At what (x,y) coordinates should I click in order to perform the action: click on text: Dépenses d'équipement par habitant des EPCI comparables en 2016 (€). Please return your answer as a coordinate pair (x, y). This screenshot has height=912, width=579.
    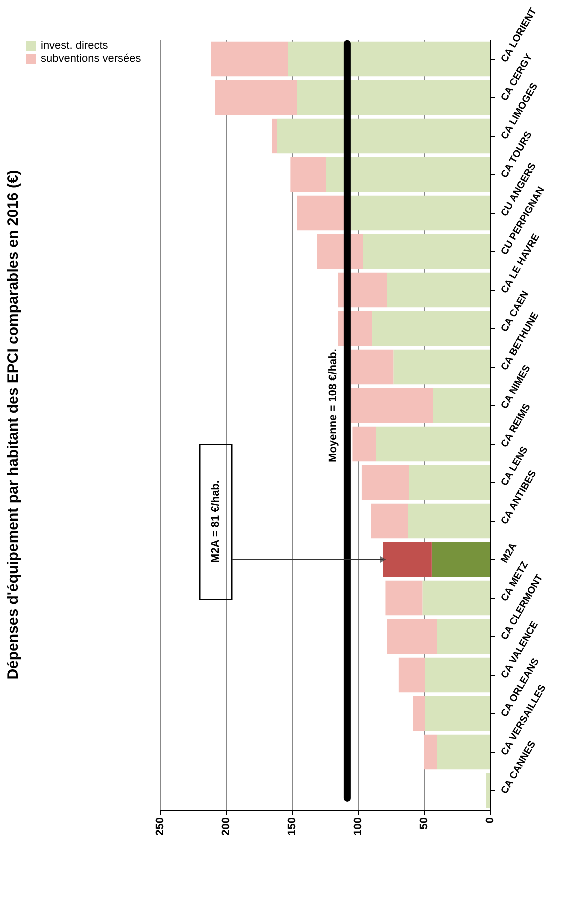
    Looking at the image, I should click on (13, 425).